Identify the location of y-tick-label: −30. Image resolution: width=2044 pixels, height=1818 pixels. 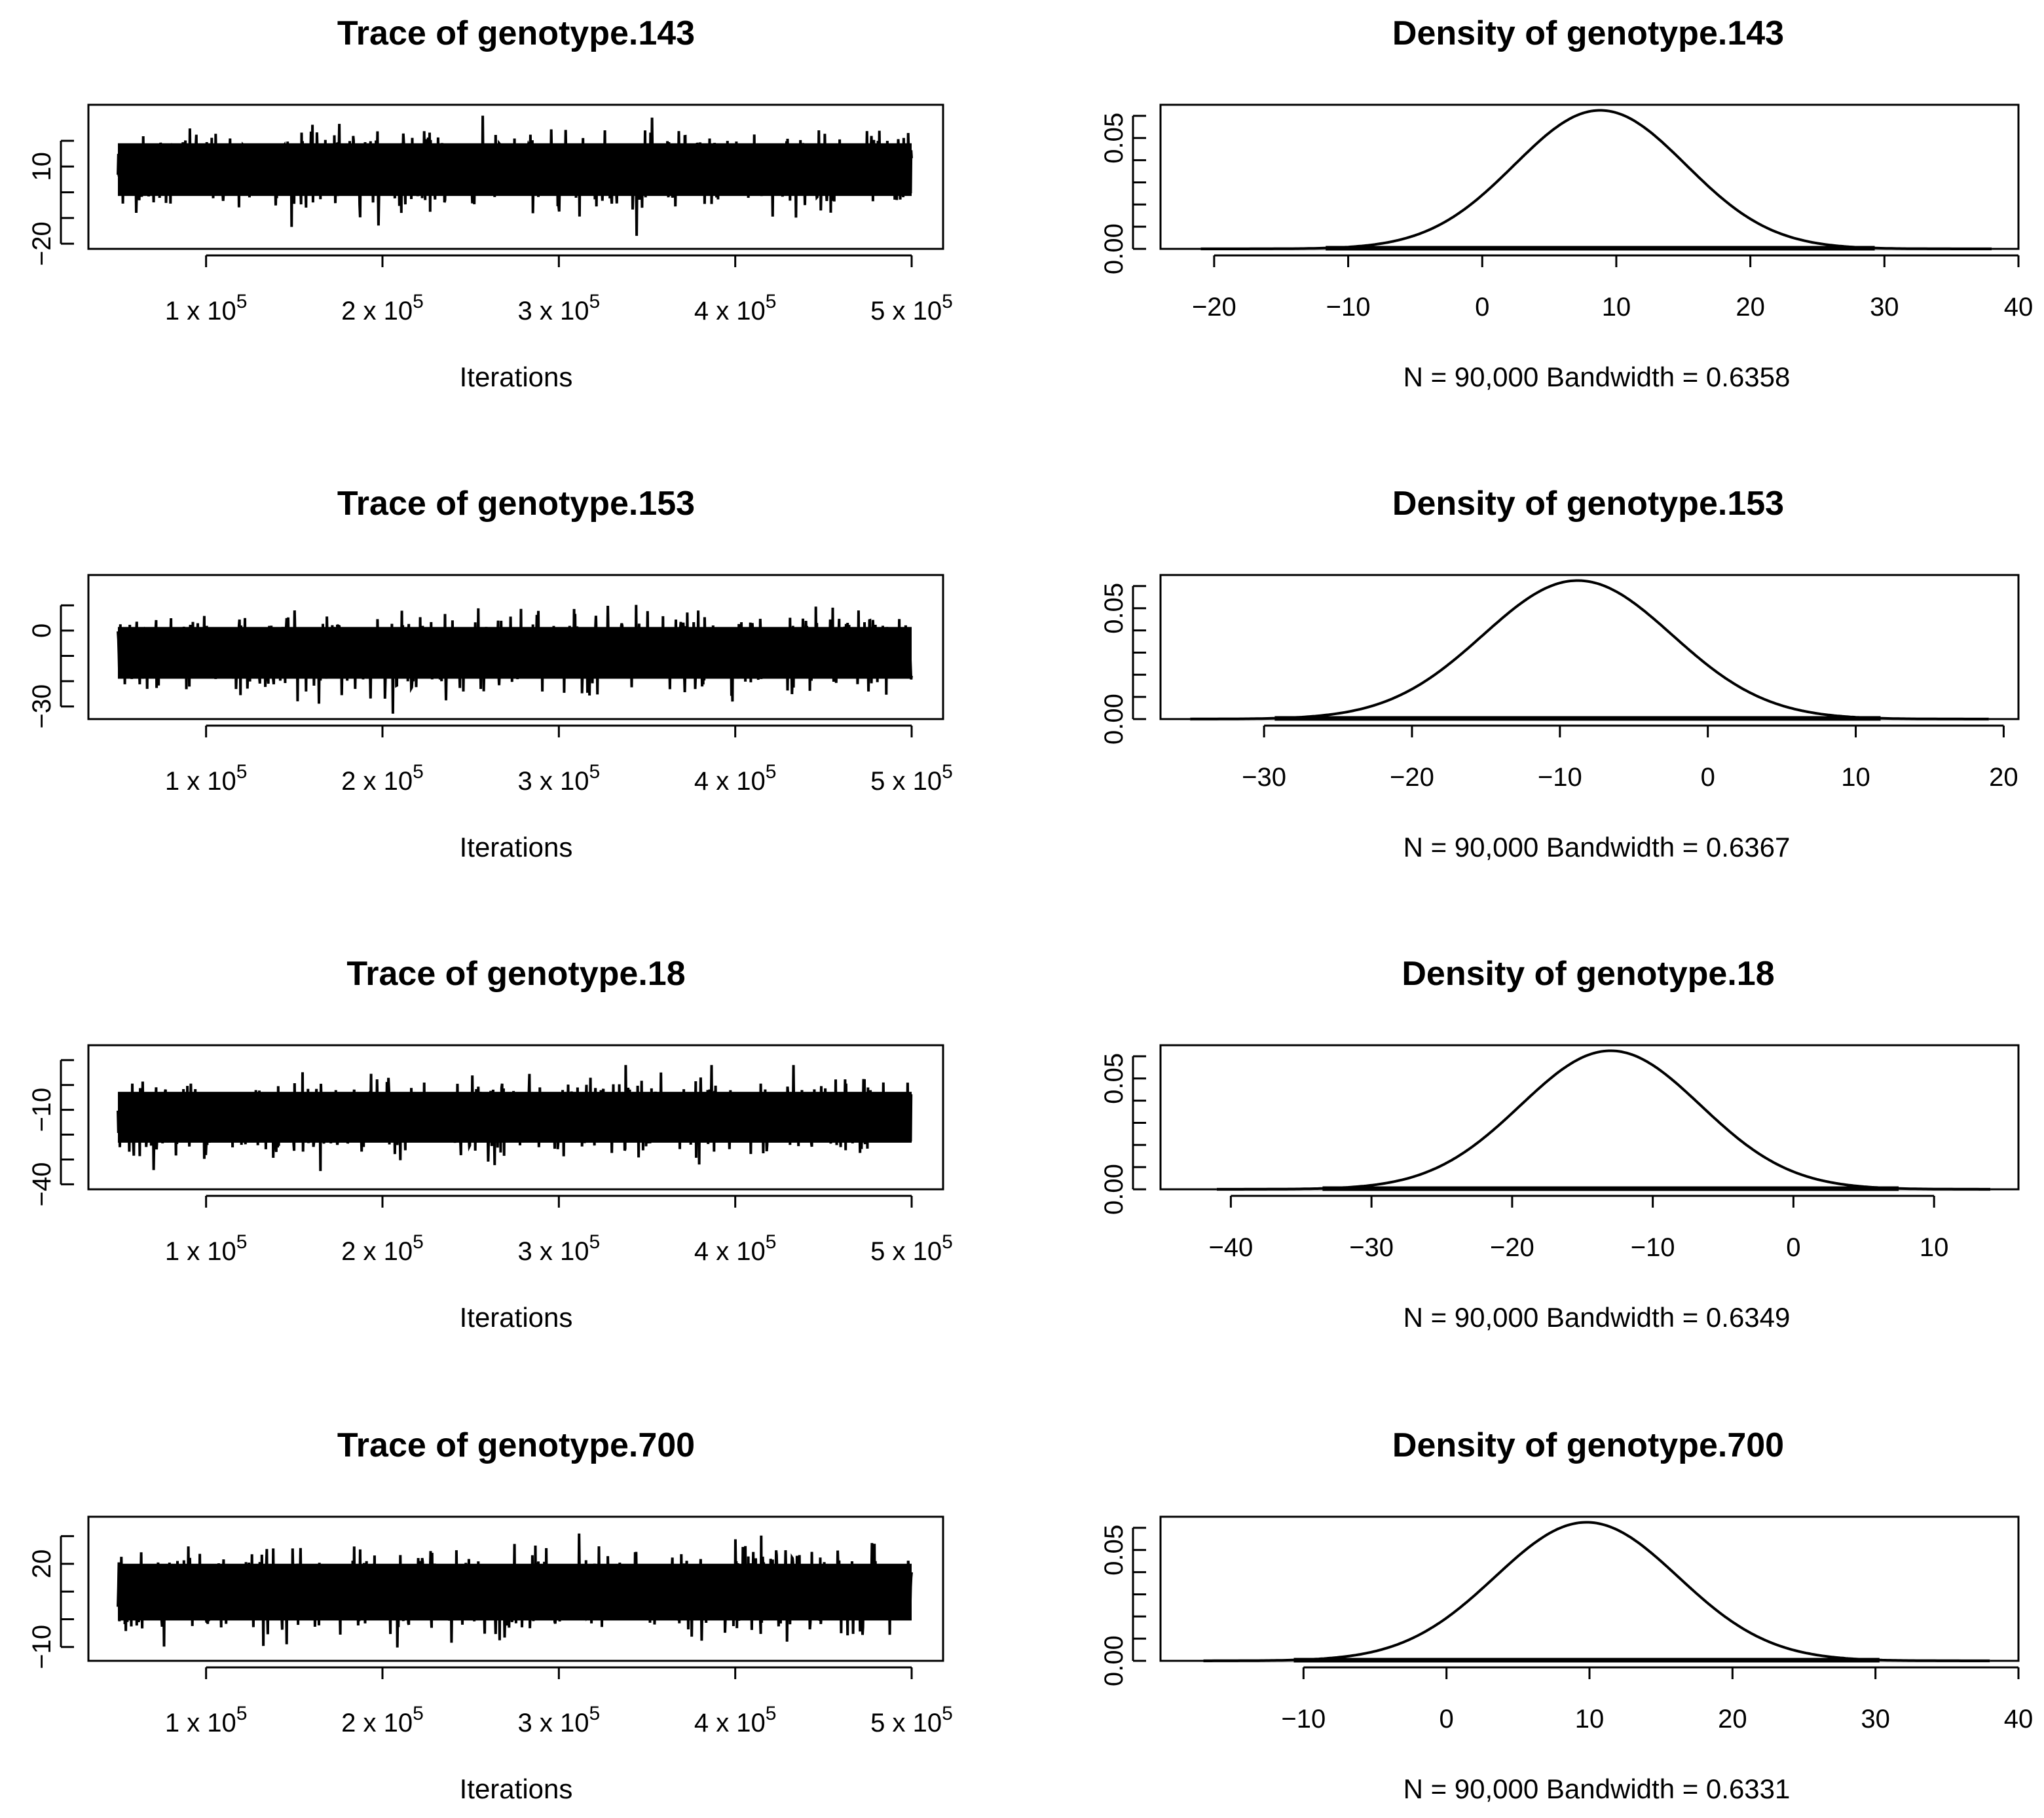
(42, 706).